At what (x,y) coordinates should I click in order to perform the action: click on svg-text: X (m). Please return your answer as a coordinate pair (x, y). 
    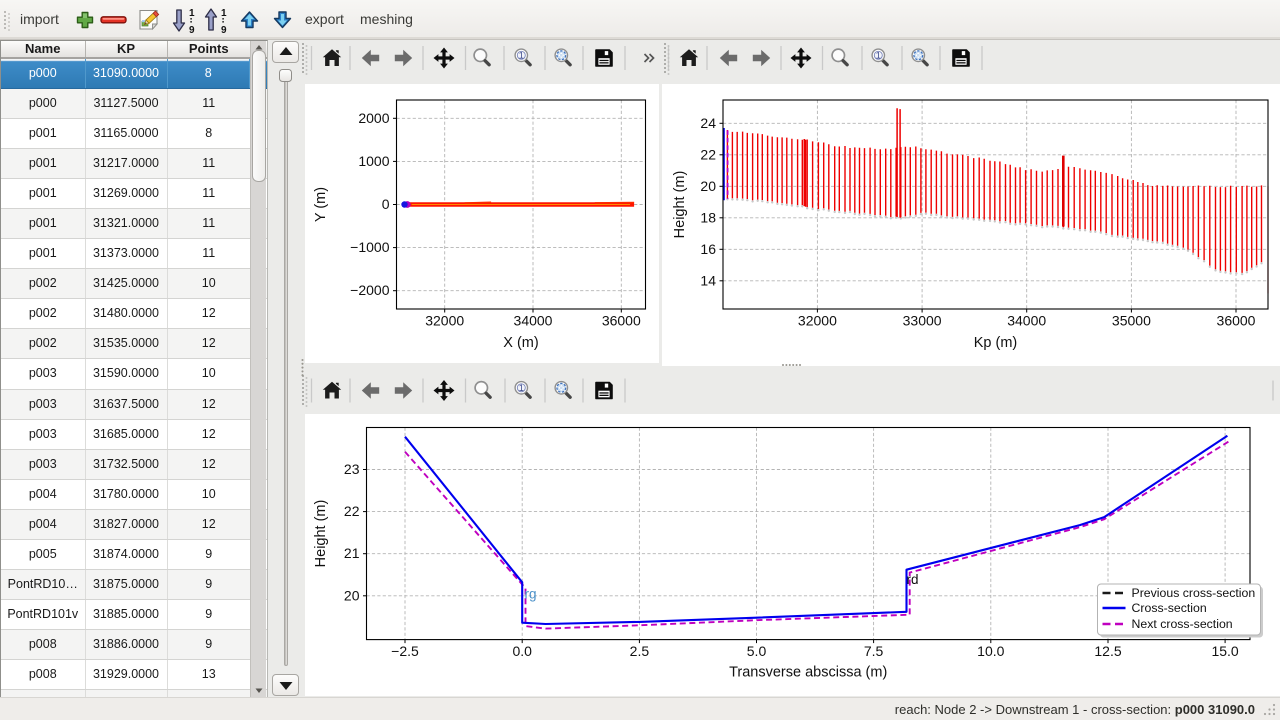
    Looking at the image, I should click on (520, 343).